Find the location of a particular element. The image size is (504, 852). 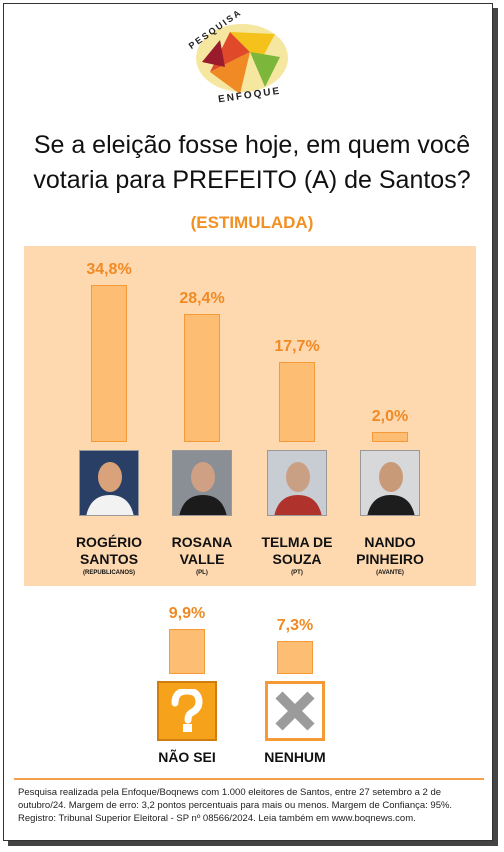

question-mark-icon is located at coordinates (187, 711).